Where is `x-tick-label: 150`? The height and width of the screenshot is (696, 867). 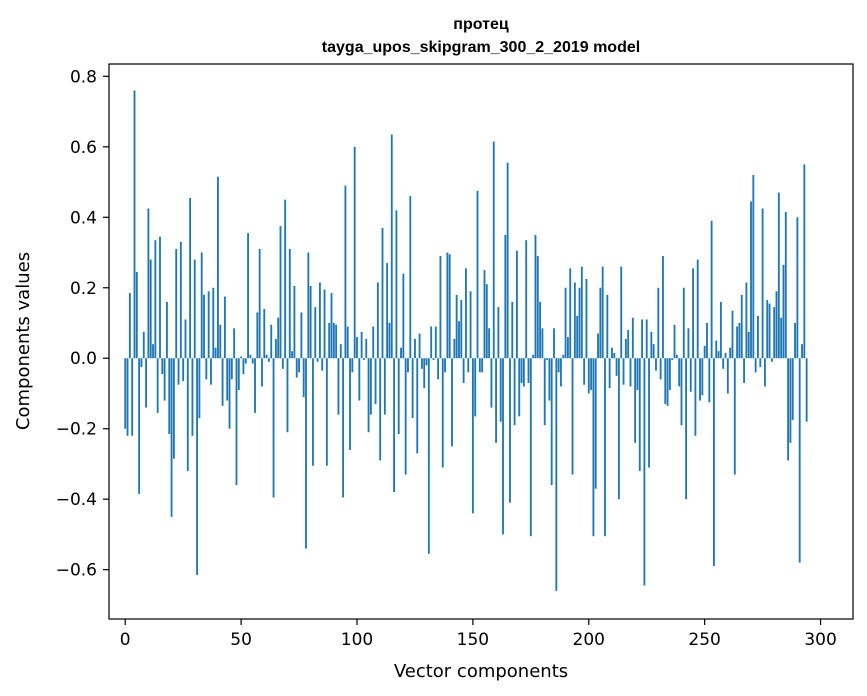 x-tick-label: 150 is located at coordinates (473, 640).